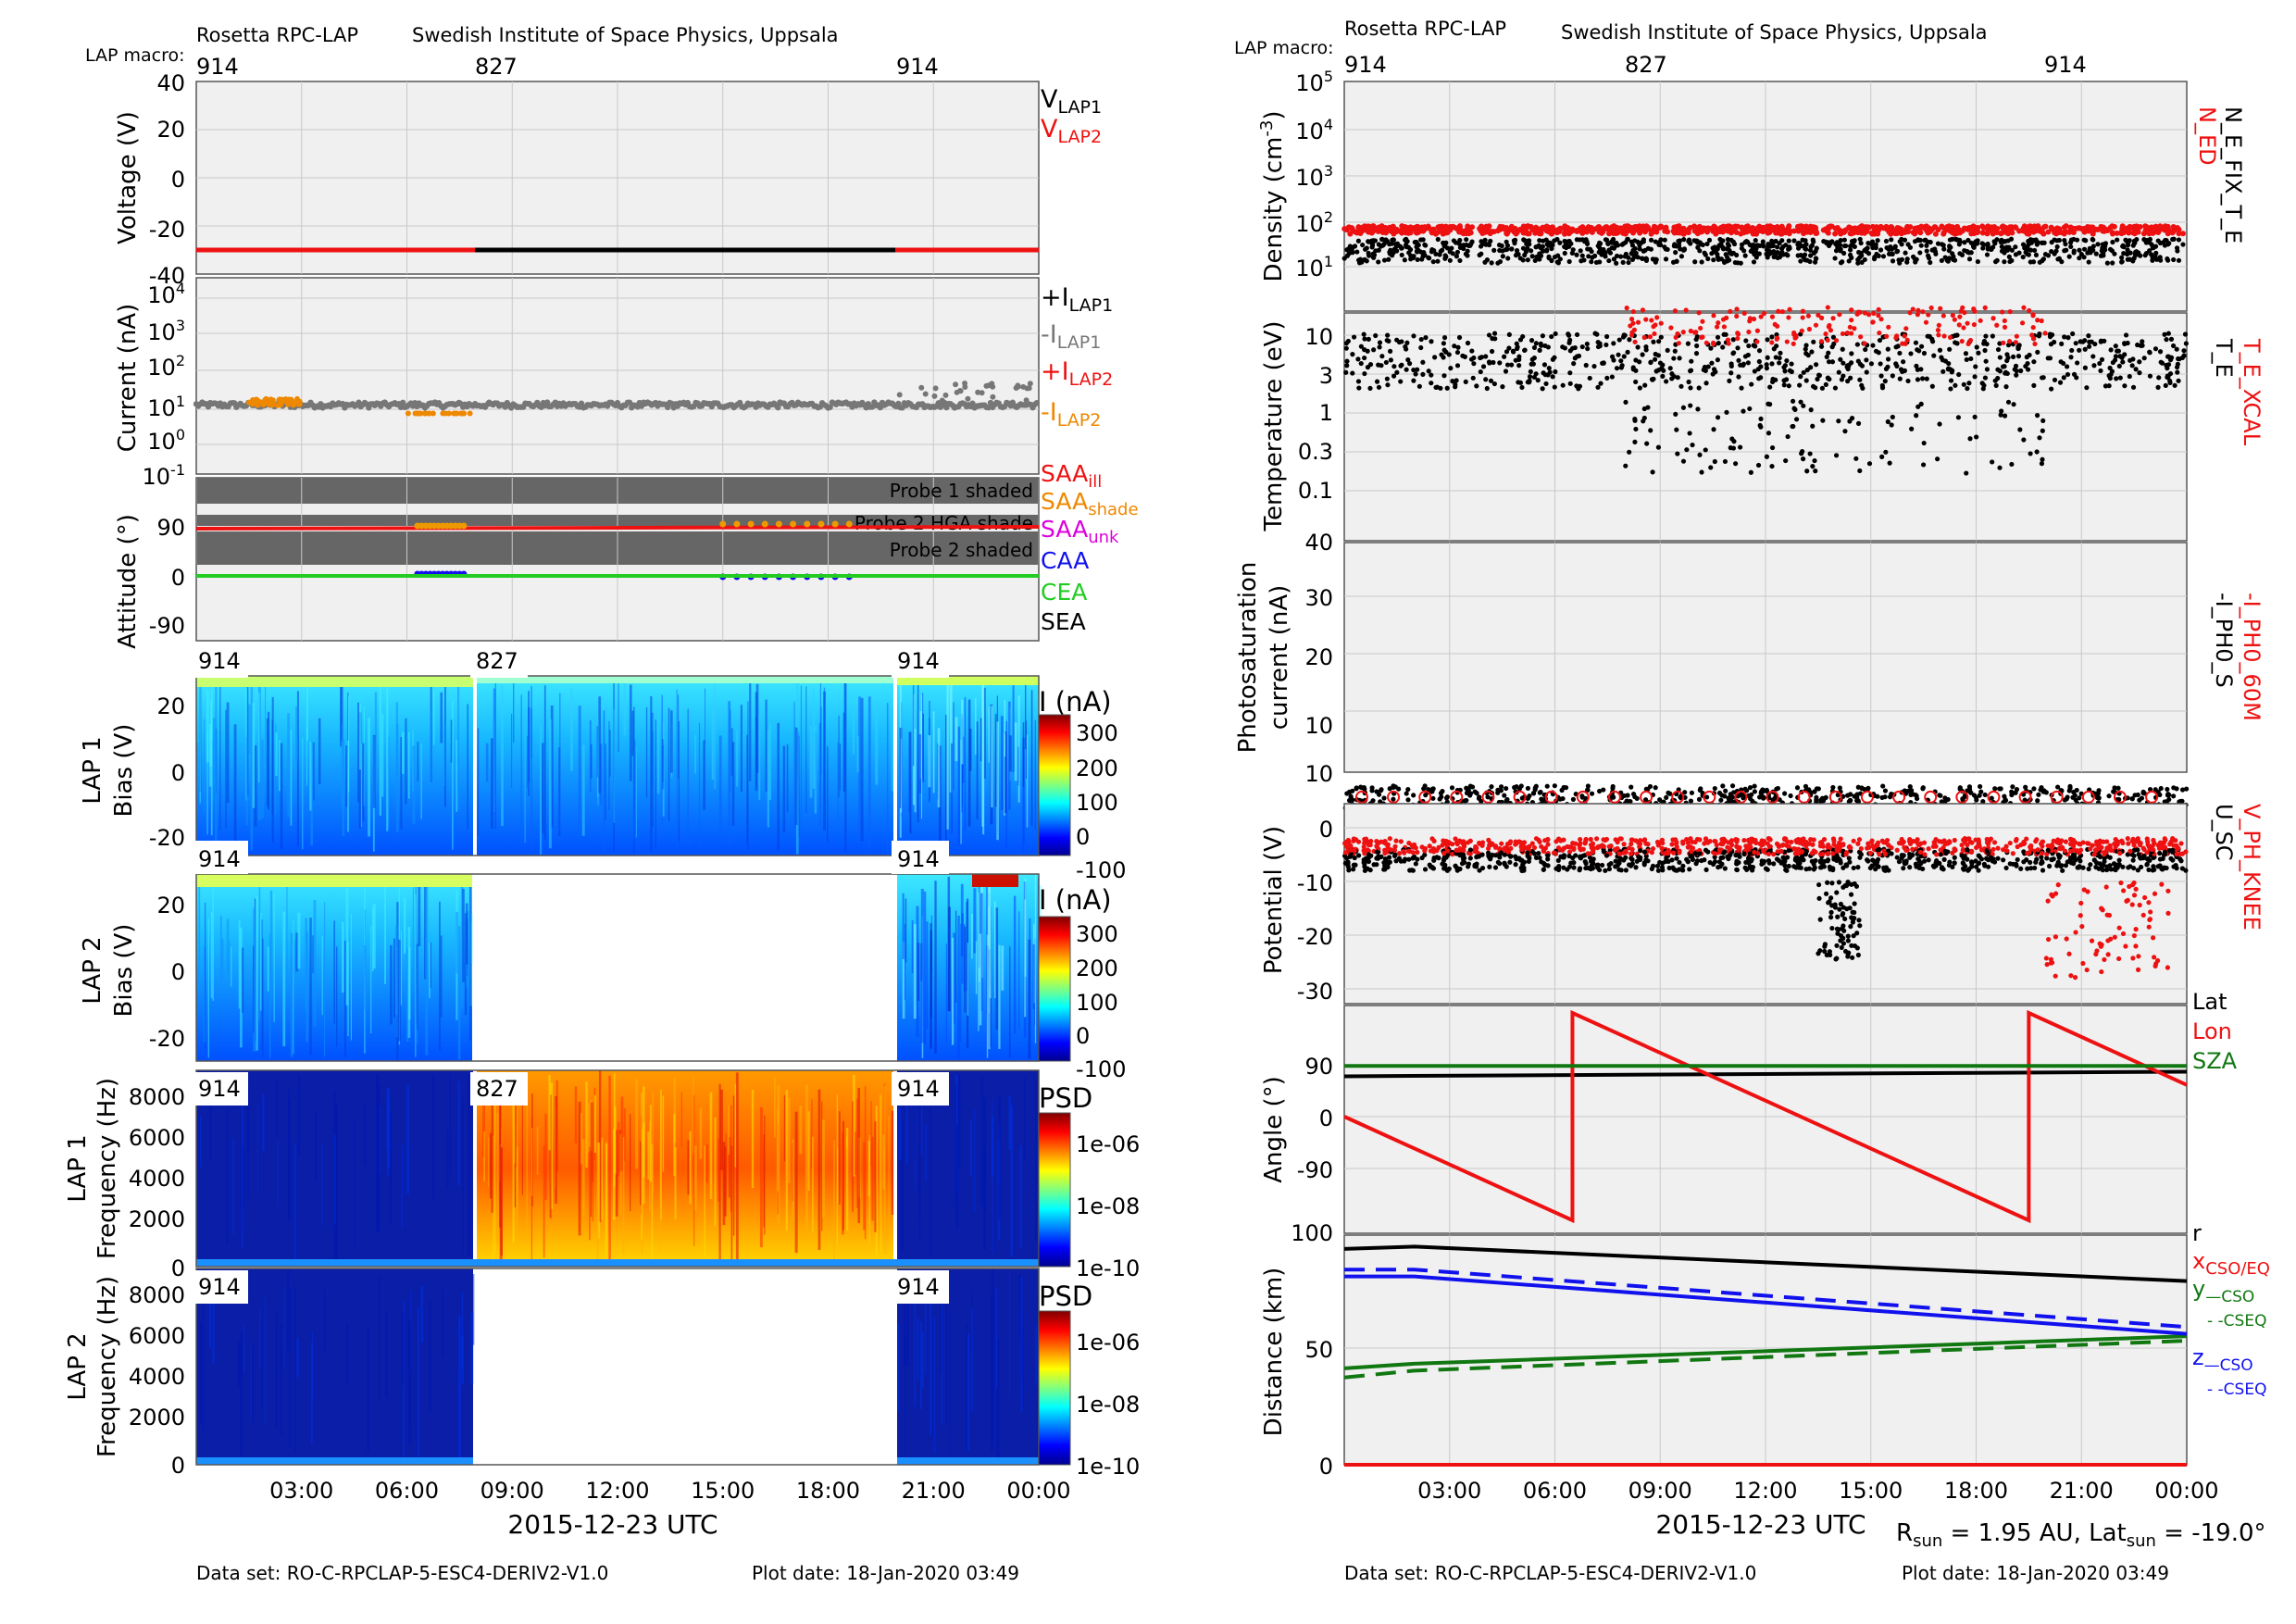  Describe the element at coordinates (1097, 803) in the screenshot. I see `lap1-bias-cbar-100: 100` at that location.